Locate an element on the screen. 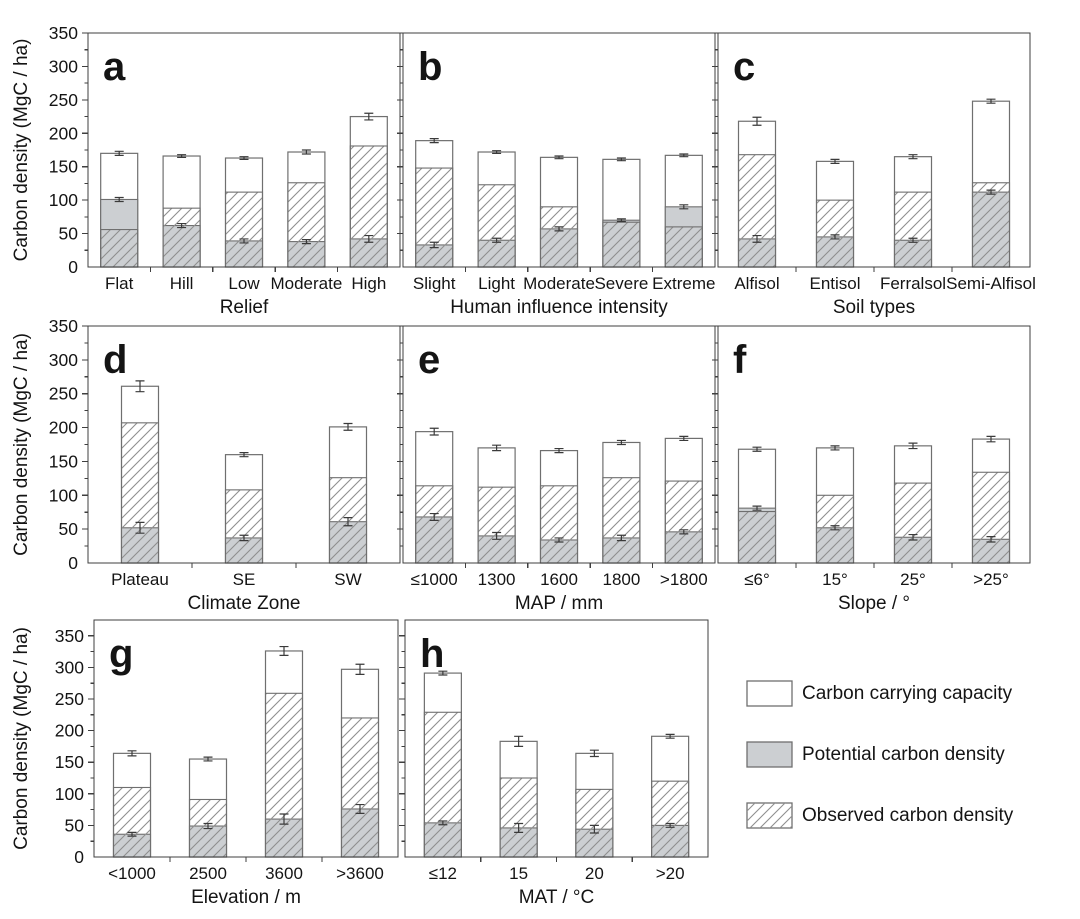 The image size is (1080, 919). y-tick-label-300-row-3: 300 is located at coordinates (69, 667).